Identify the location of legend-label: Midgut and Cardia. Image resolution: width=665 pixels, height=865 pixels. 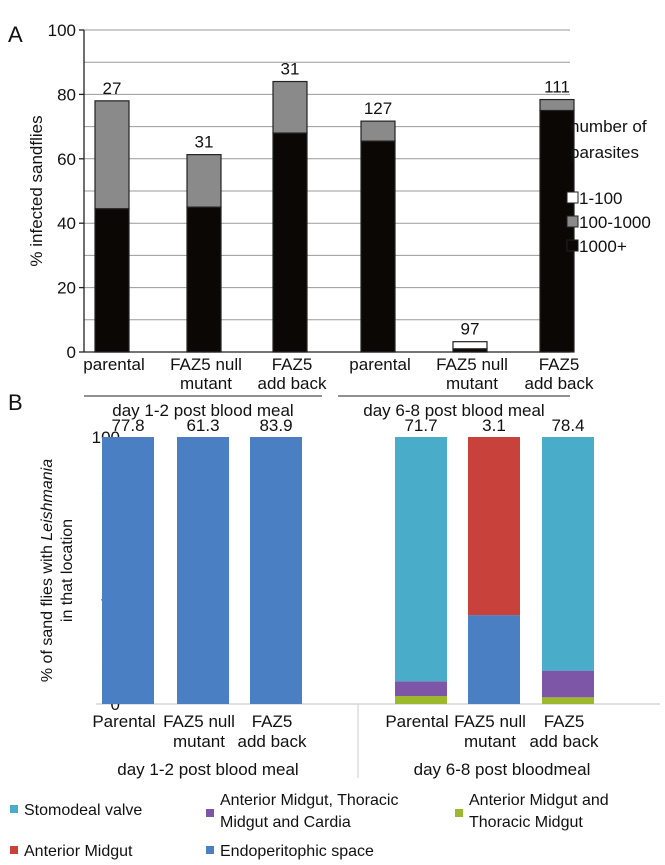
(285, 822).